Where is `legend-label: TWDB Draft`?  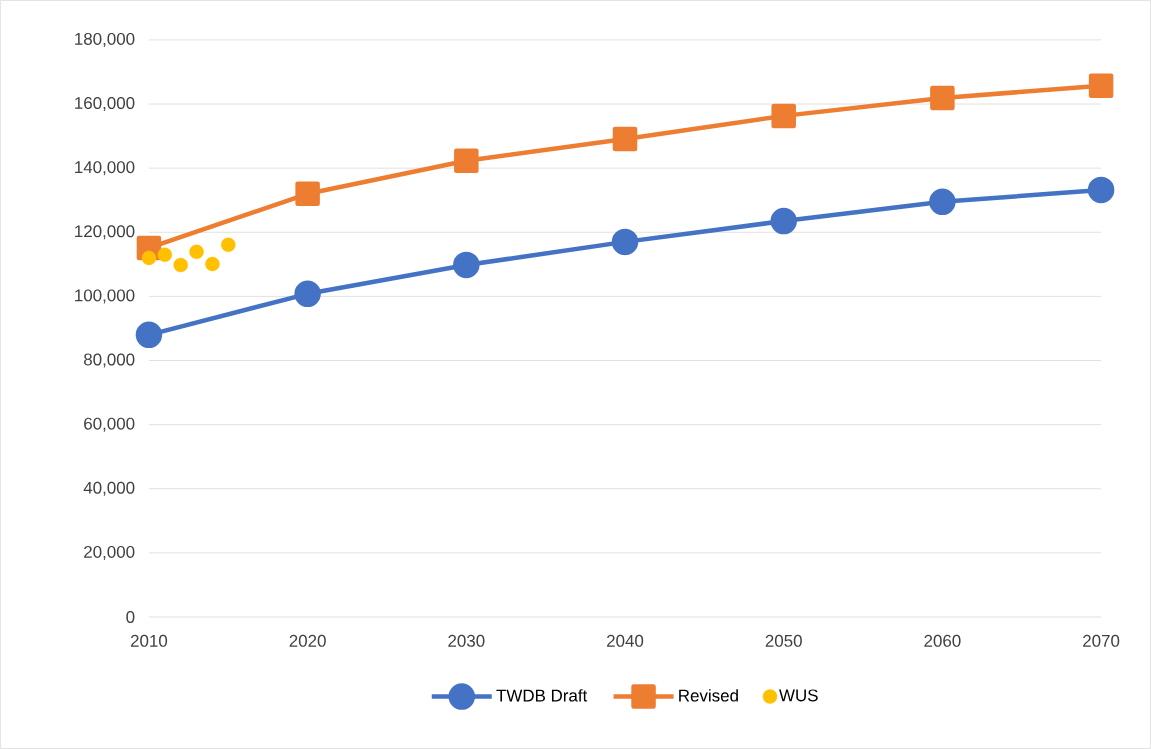 legend-label: TWDB Draft is located at coordinates (542, 695).